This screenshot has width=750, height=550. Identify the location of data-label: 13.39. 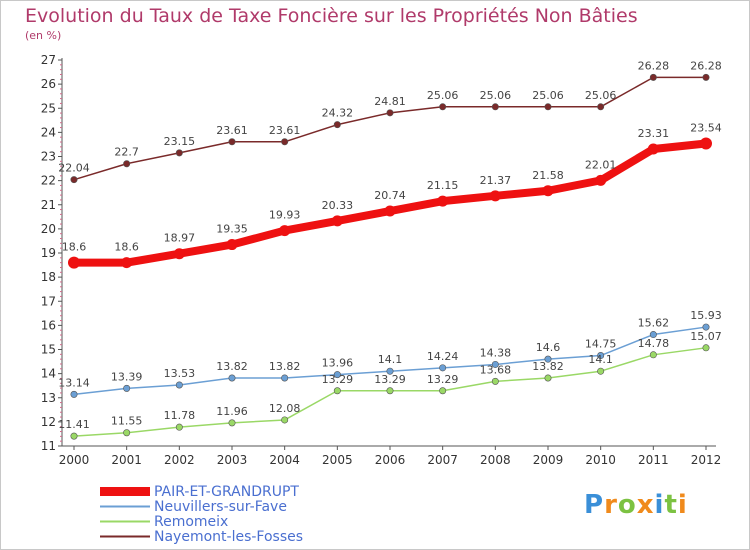
(127, 376).